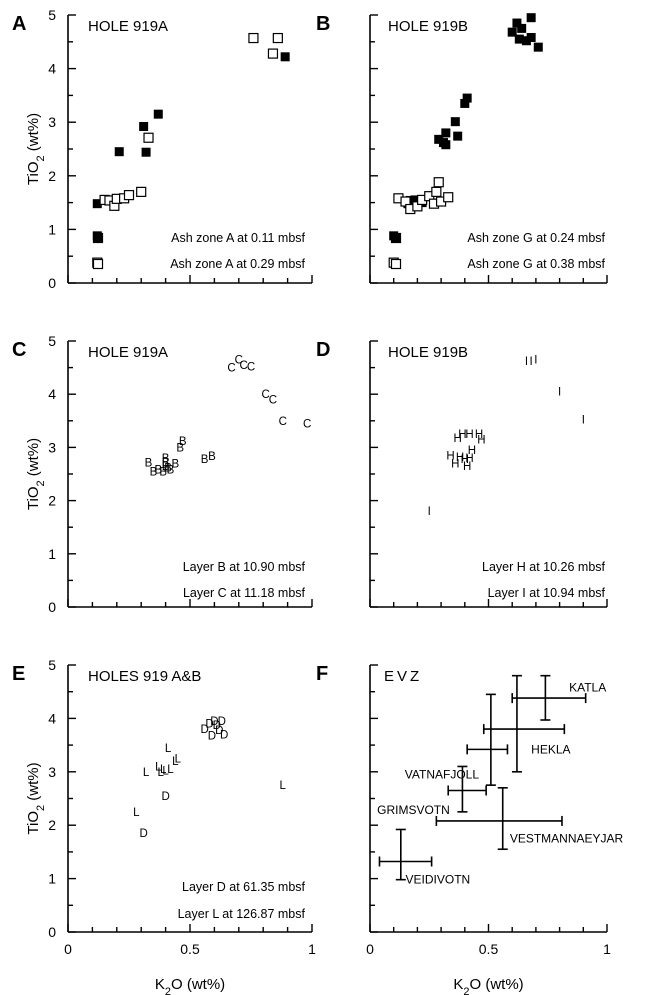  I want to click on range-label: KATLA, so click(587, 687).